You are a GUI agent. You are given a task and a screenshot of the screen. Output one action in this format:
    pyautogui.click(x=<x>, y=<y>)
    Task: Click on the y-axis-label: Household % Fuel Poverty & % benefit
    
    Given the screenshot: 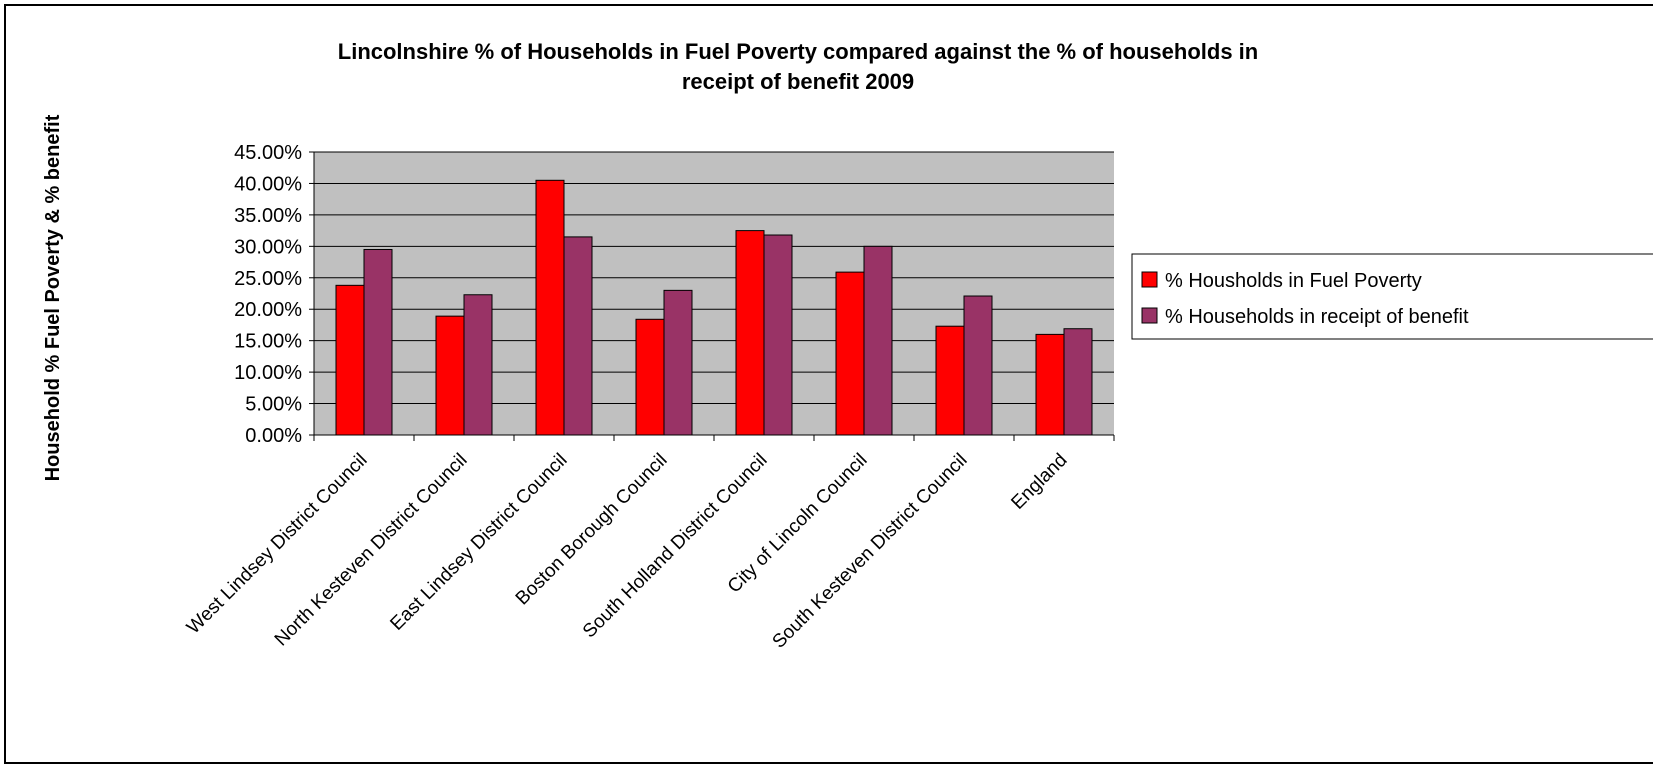 What is the action you would take?
    pyautogui.click(x=53, y=297)
    